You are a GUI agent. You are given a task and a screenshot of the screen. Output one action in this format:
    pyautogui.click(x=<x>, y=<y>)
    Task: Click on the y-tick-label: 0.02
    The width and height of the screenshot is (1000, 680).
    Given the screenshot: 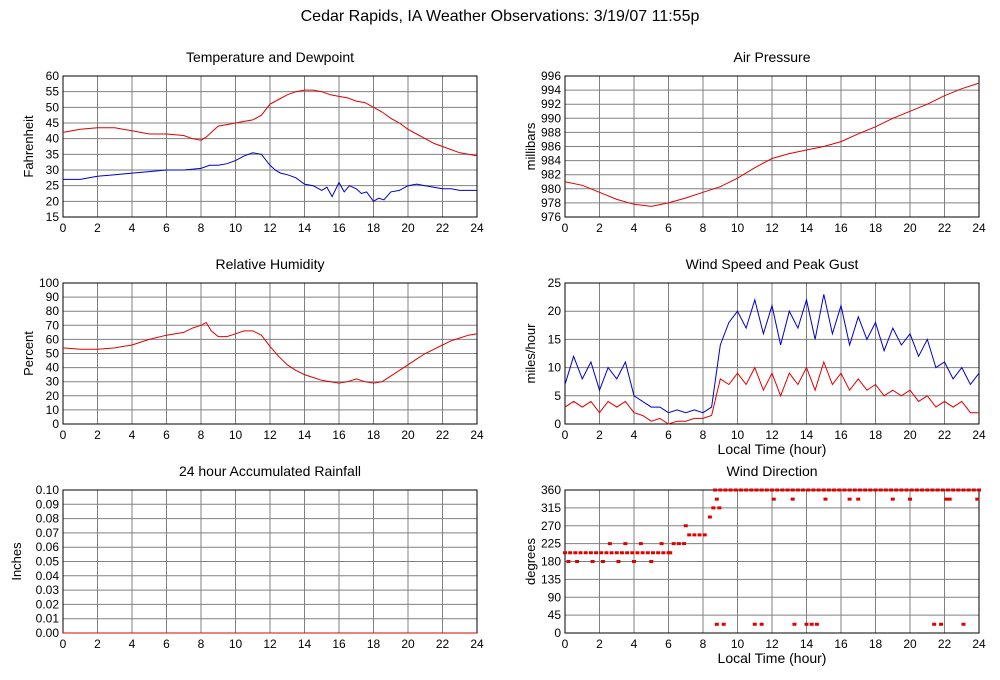 What is the action you would take?
    pyautogui.click(x=48, y=604)
    